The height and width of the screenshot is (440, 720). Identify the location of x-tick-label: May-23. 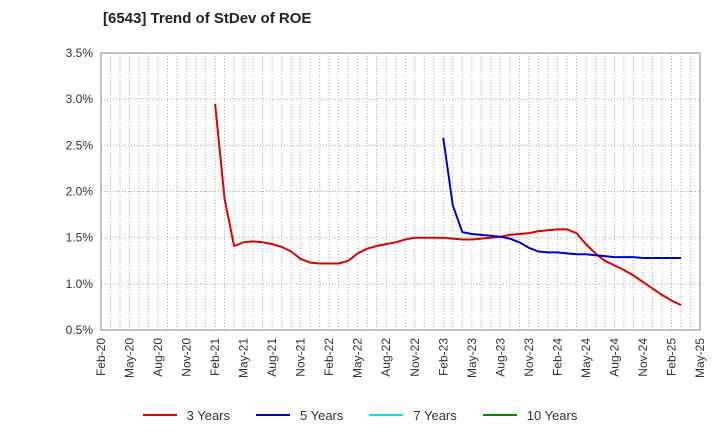
(472, 358).